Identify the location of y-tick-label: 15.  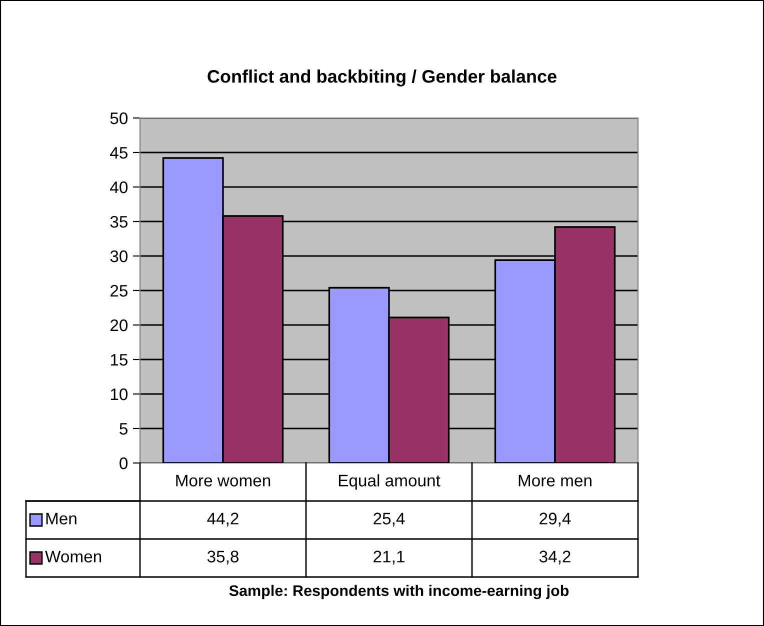
(119, 360).